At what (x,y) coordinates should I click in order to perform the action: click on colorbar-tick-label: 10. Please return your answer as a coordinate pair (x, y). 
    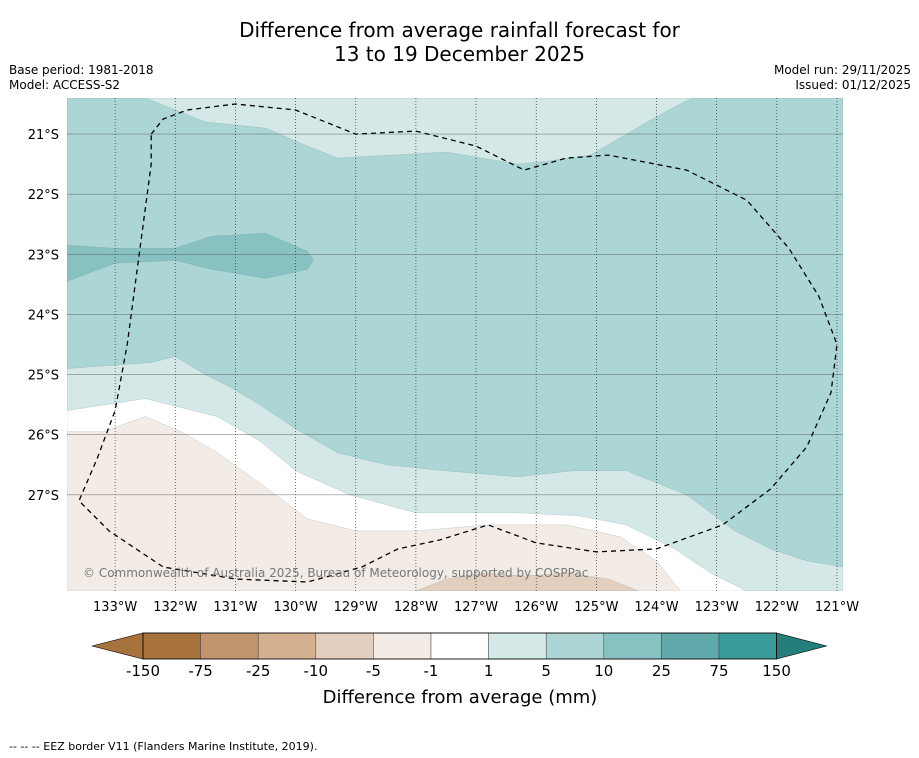
    Looking at the image, I should click on (603, 671).